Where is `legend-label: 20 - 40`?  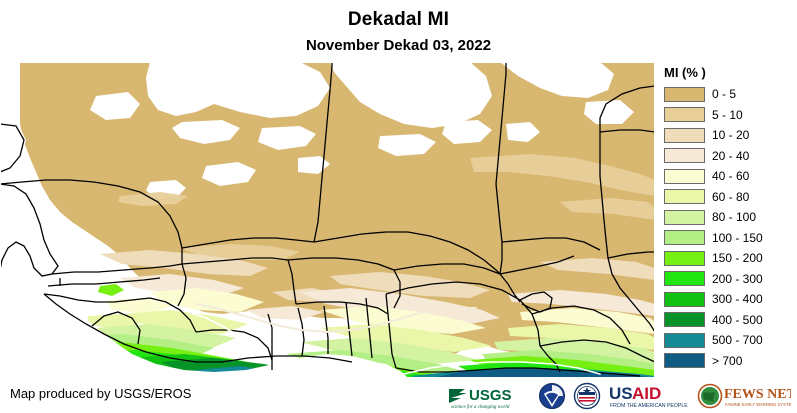 legend-label: 20 - 40 is located at coordinates (731, 155).